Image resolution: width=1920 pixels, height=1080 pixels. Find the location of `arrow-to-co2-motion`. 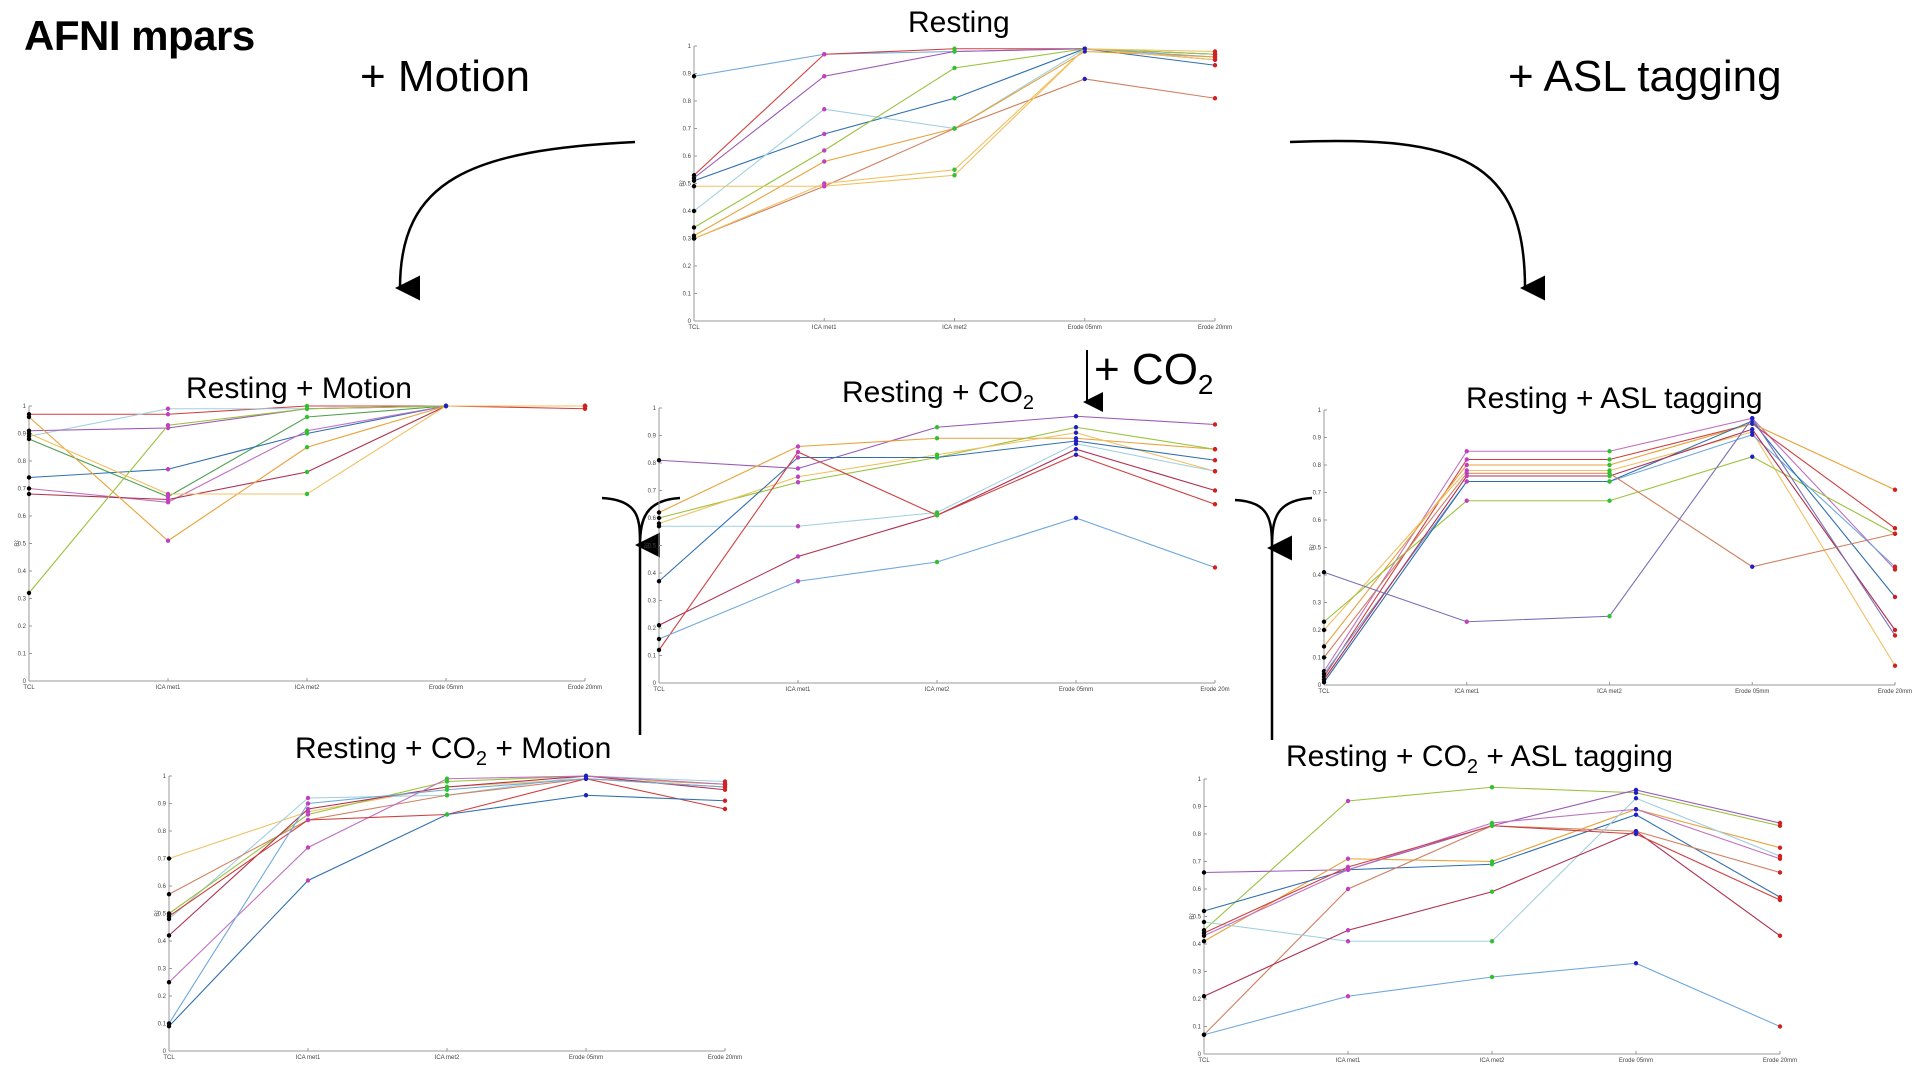

arrow-to-co2-motion is located at coordinates (641, 615).